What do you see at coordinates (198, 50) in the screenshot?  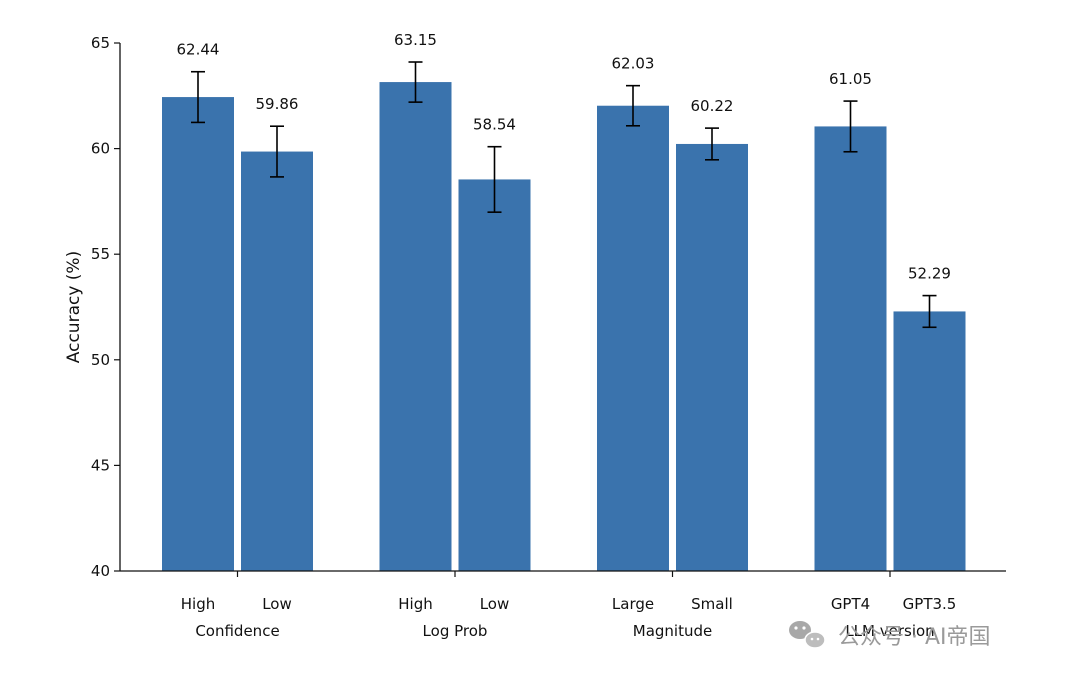 I see `value-label: 62.44` at bounding box center [198, 50].